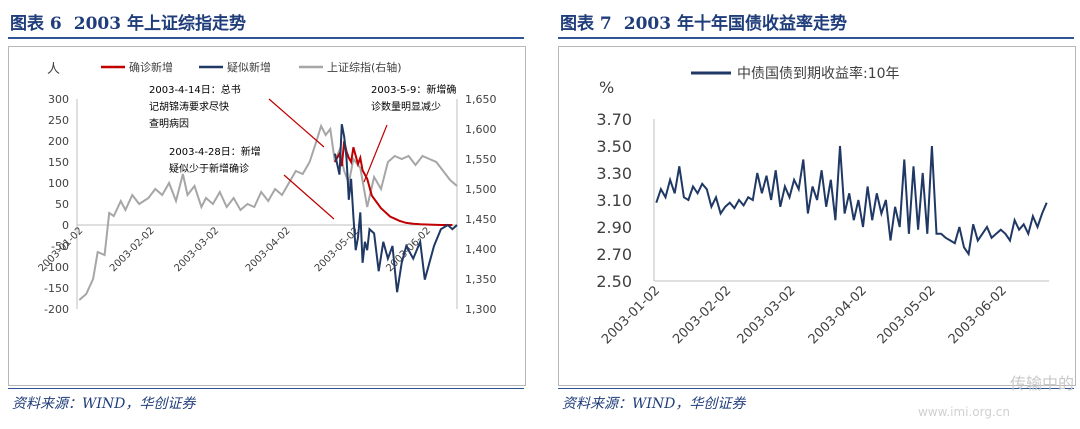 The width and height of the screenshot is (1080, 429). What do you see at coordinates (104, 404) in the screenshot?
I see `left-source: 资料来源：WIND，华创证券` at bounding box center [104, 404].